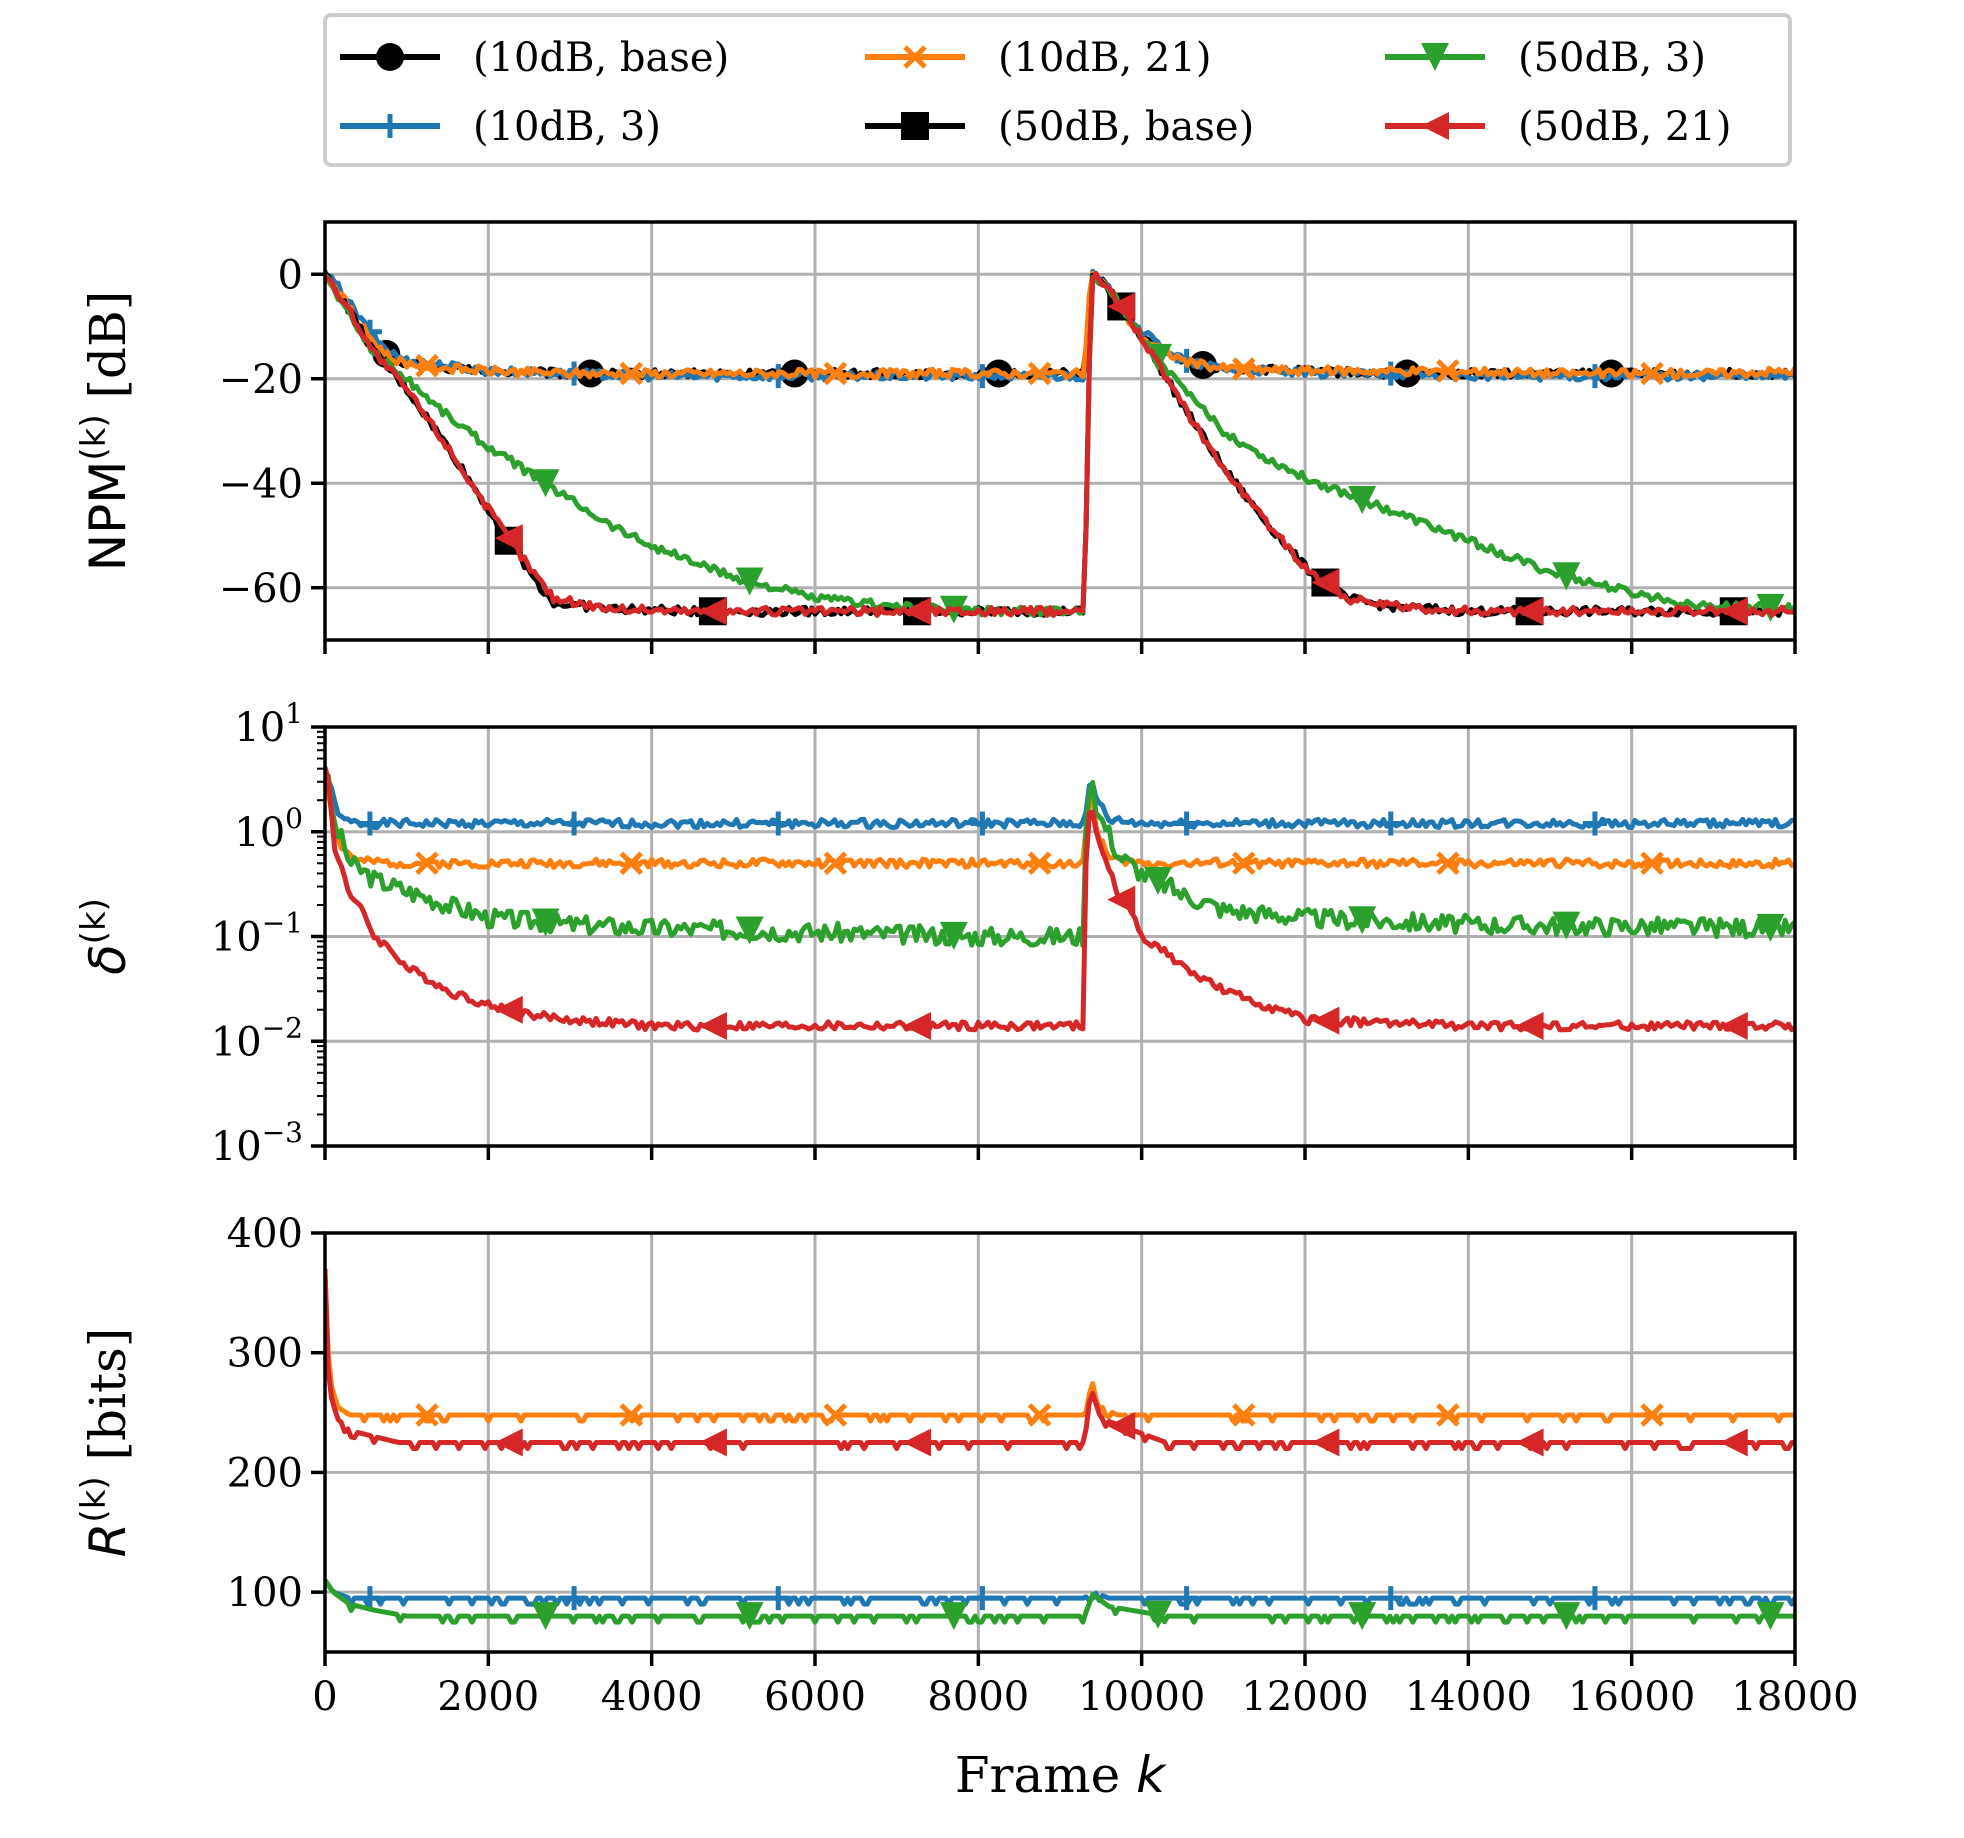  What do you see at coordinates (1794, 1697) in the screenshot?
I see `x-tick-label: 18000` at bounding box center [1794, 1697].